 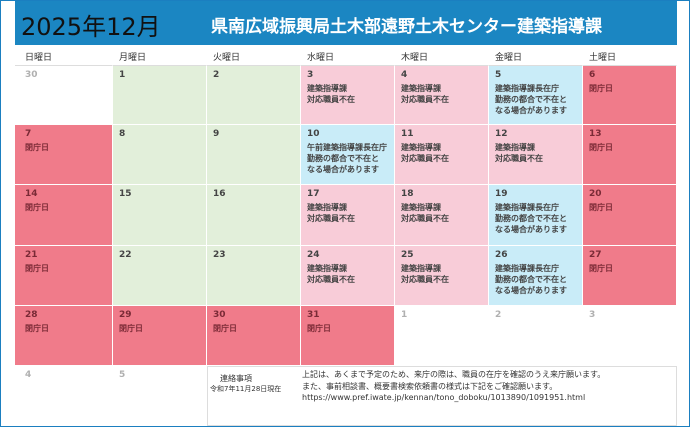 What do you see at coordinates (160, 396) in the screenshot?
I see `day-cell: 5` at bounding box center [160, 396].